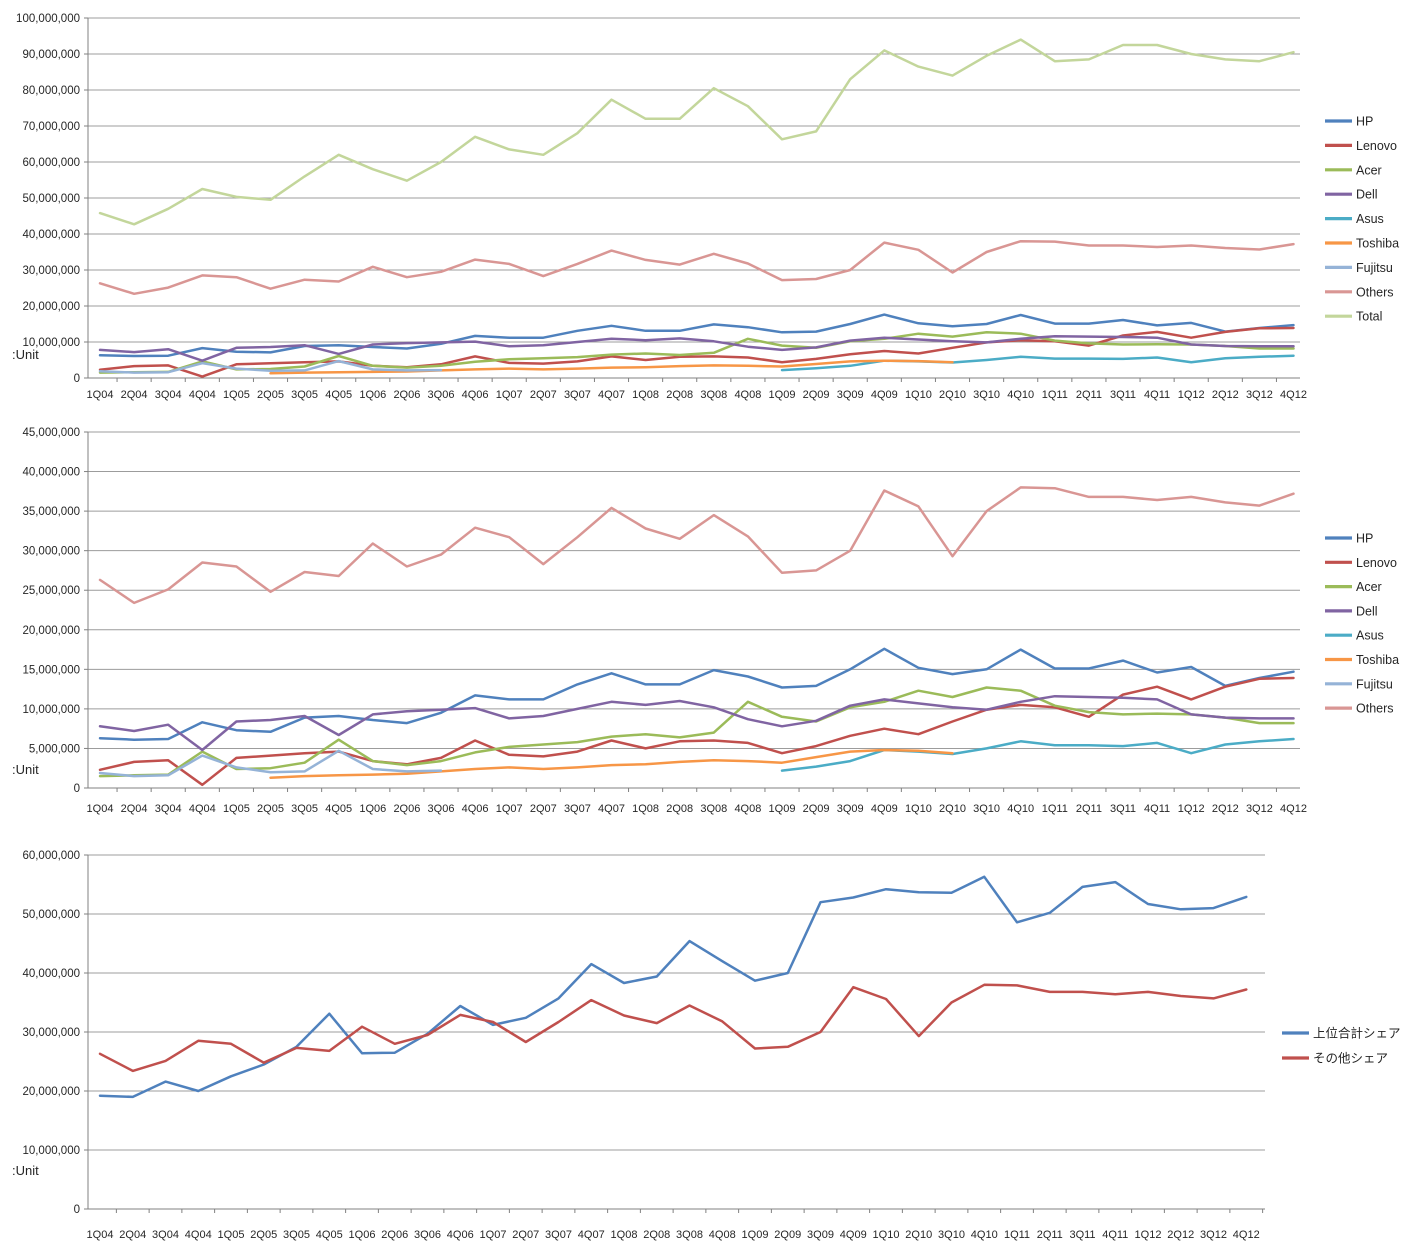  Describe the element at coordinates (1020, 809) in the screenshot. I see `x-axis-label: 4Q10` at that location.